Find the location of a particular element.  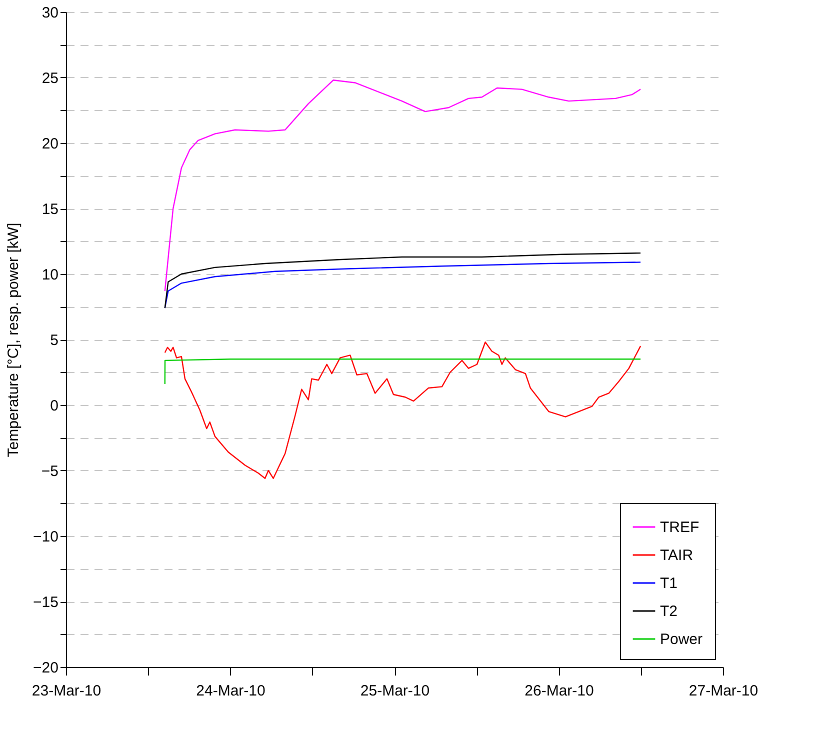

y-tick-label: 30 is located at coordinates (50, 13).